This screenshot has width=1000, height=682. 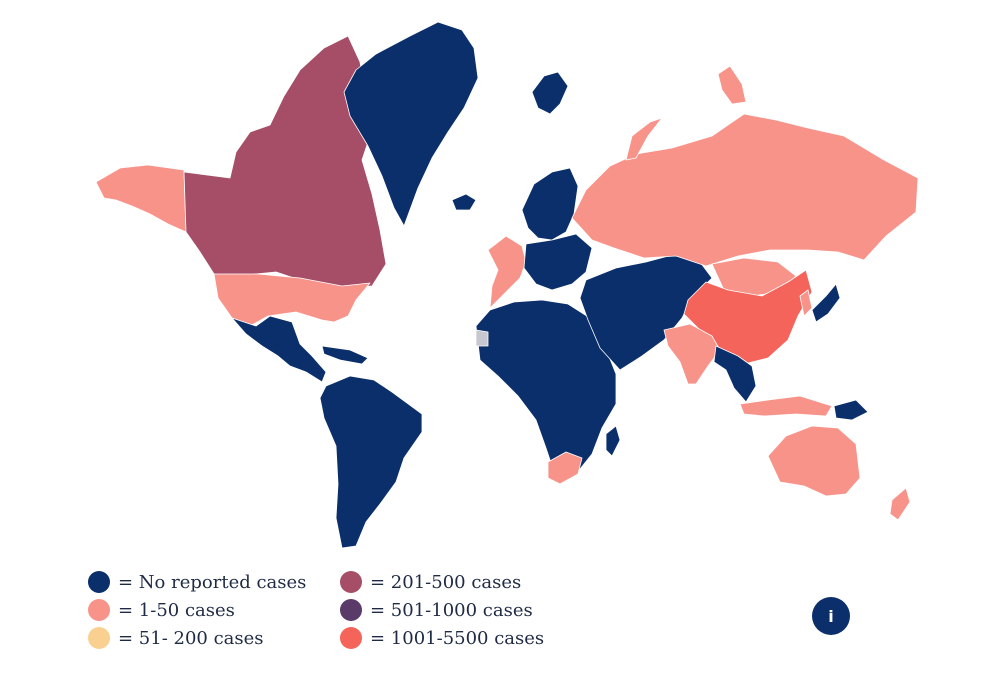 I want to click on region-alaska, so click(x=141, y=198).